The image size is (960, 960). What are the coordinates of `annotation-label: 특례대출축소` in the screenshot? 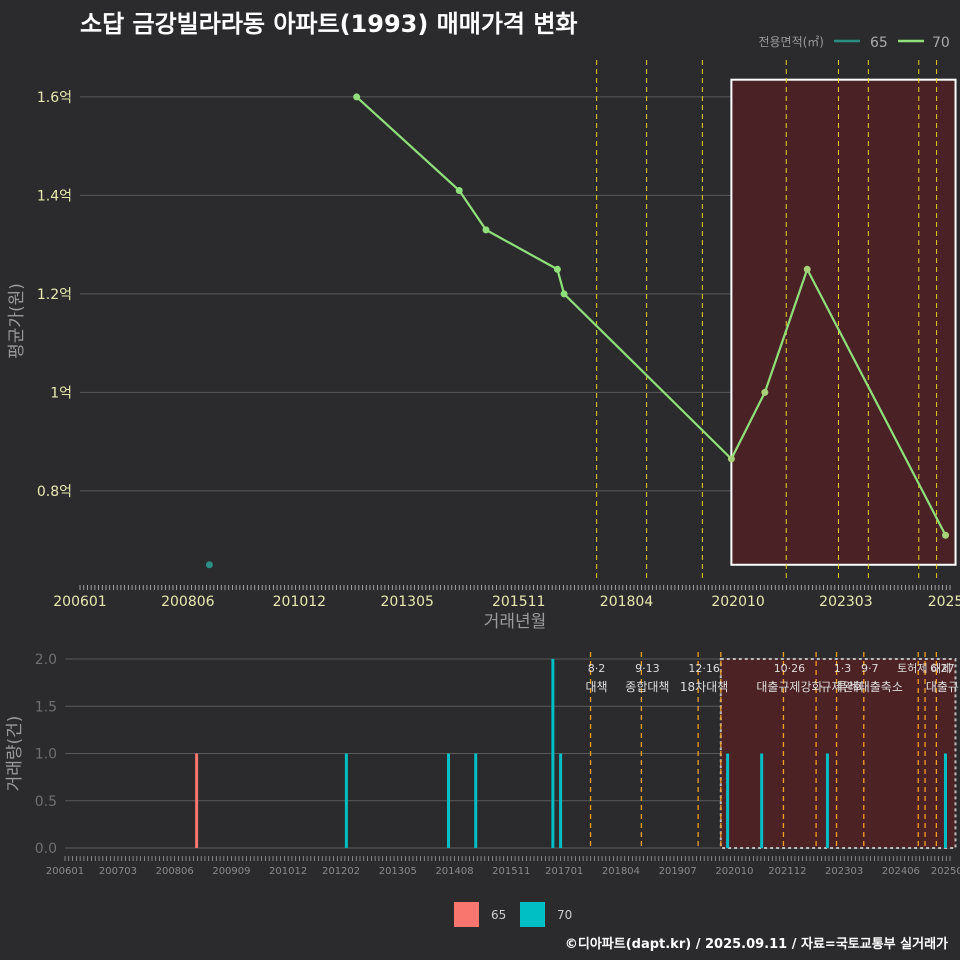 It's located at (870, 687).